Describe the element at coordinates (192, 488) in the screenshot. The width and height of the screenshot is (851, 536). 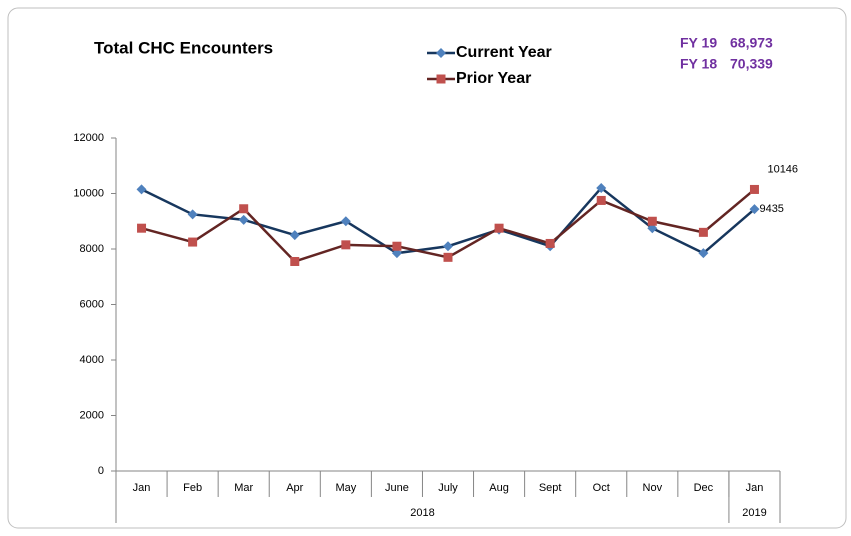
I see `x-tick-label: Feb` at that location.